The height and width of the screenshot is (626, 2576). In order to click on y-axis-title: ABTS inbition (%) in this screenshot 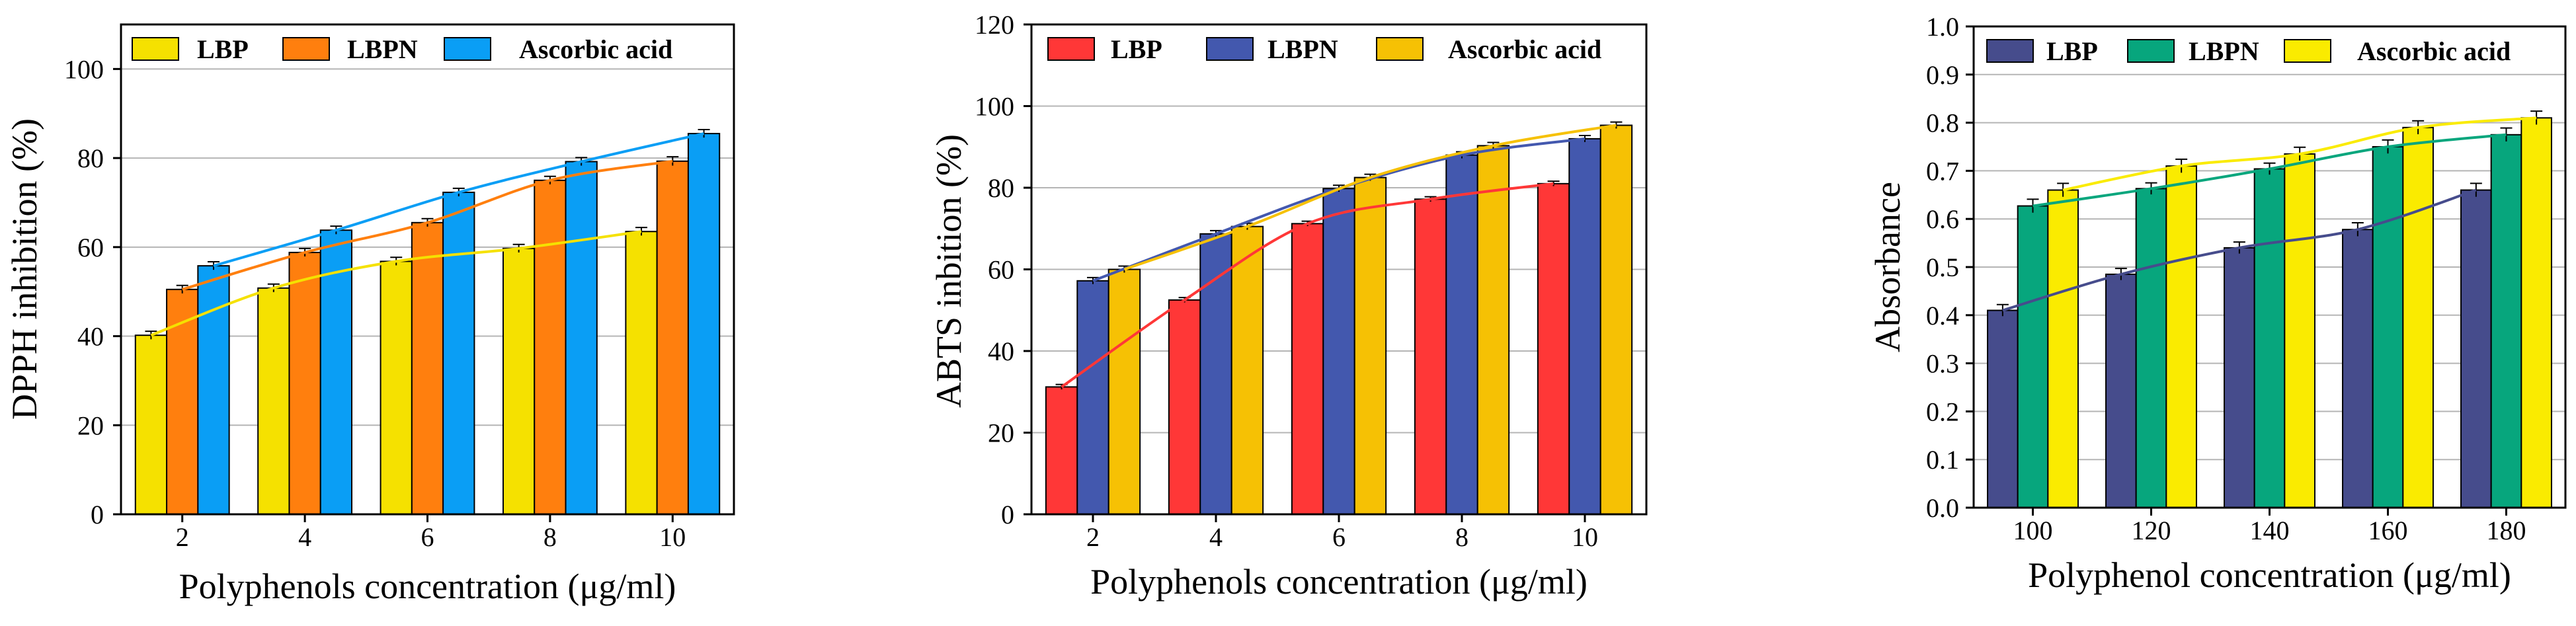, I will do `click(949, 271)`.